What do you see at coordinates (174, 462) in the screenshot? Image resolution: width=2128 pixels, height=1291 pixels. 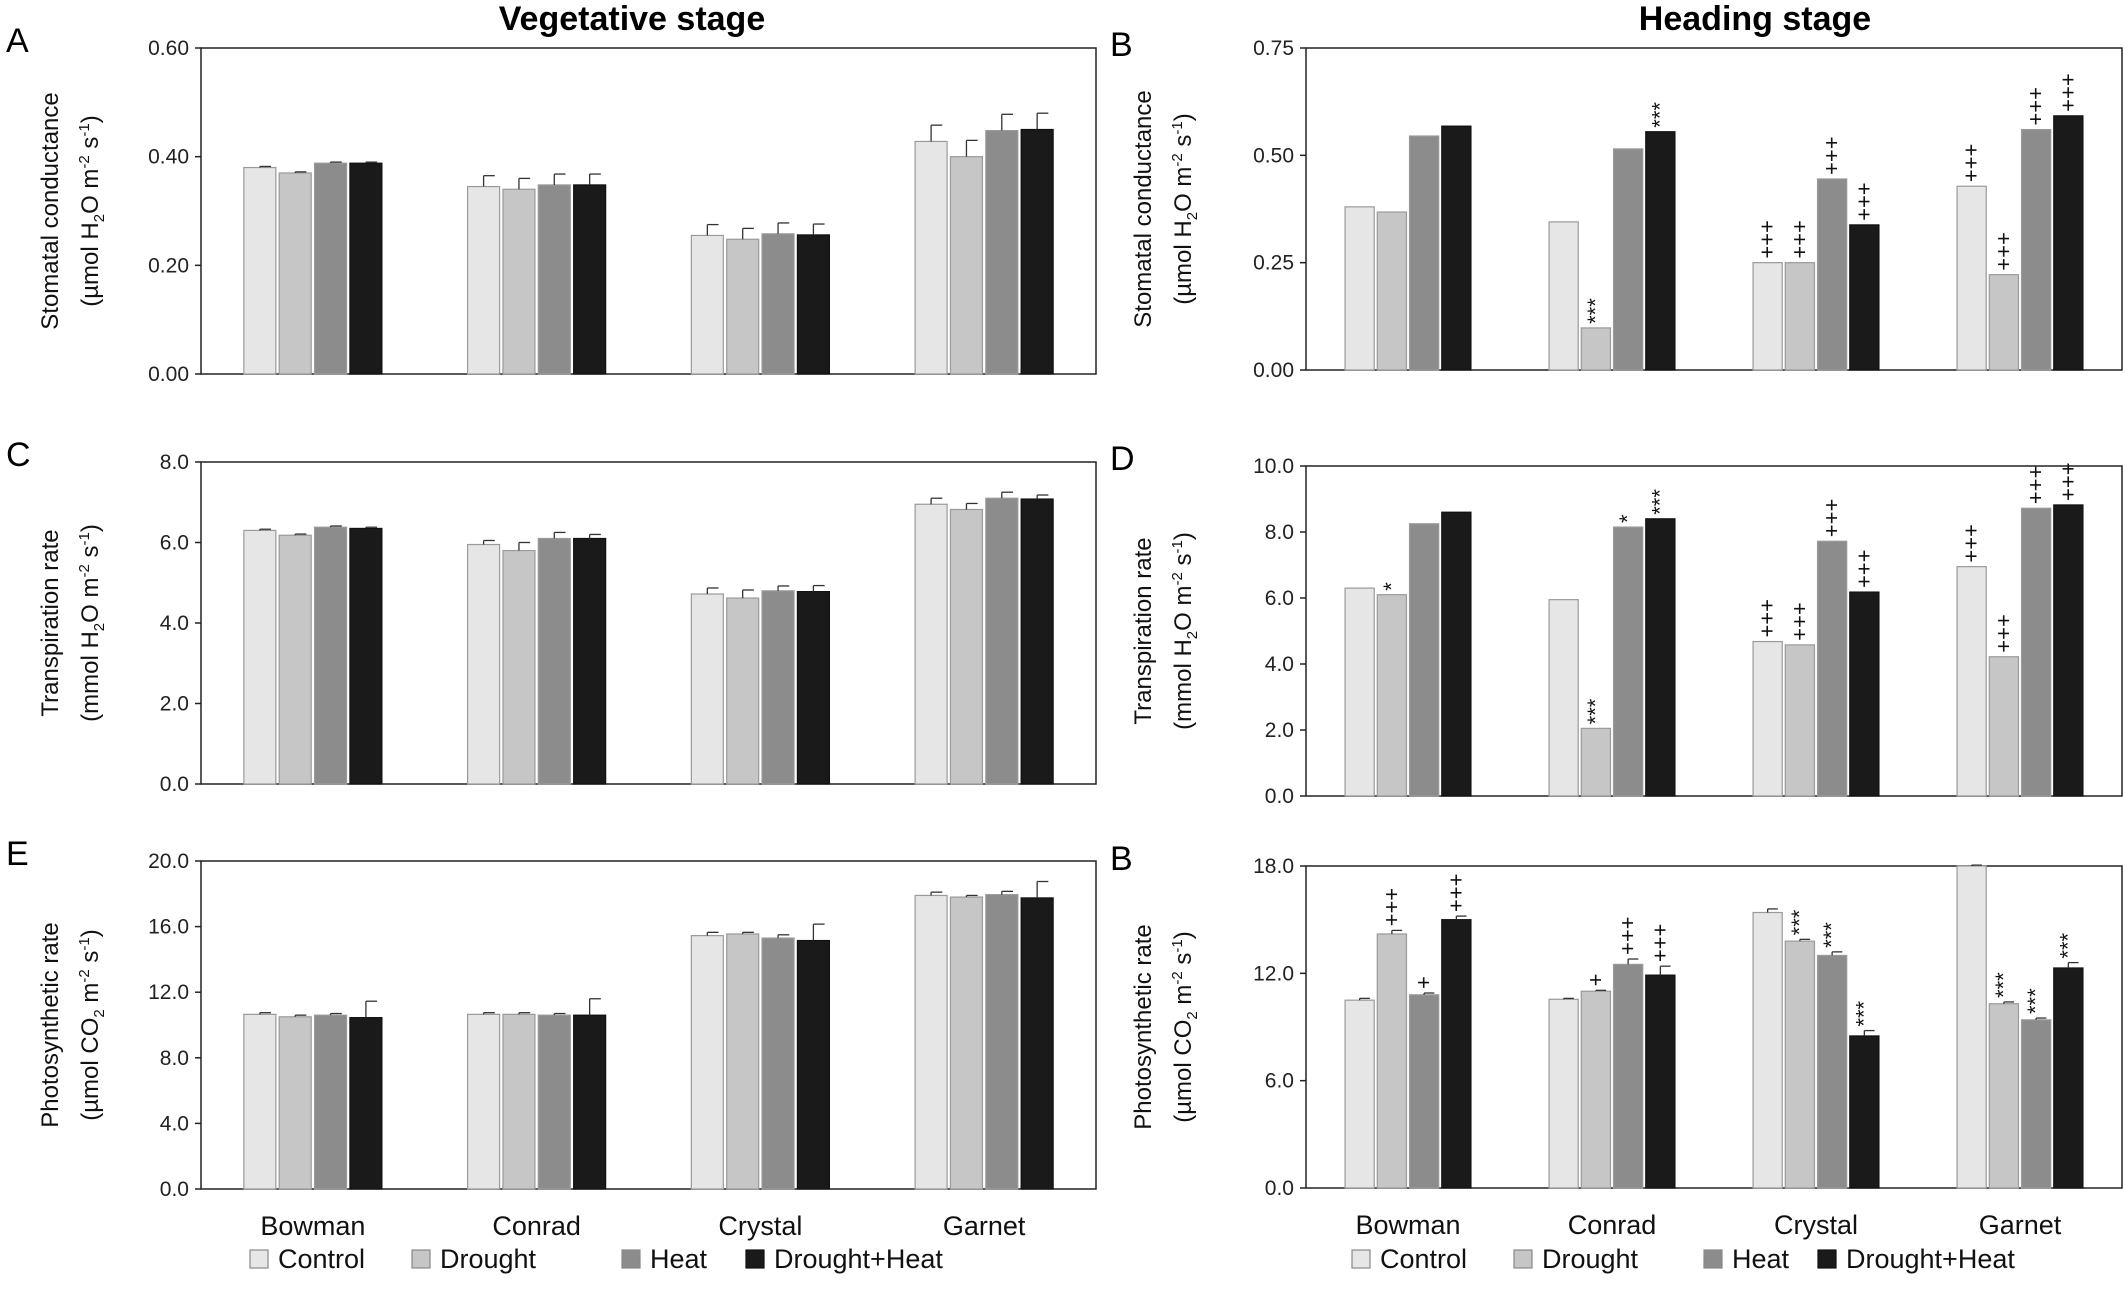 I see `y-tick-label: 8.0` at bounding box center [174, 462].